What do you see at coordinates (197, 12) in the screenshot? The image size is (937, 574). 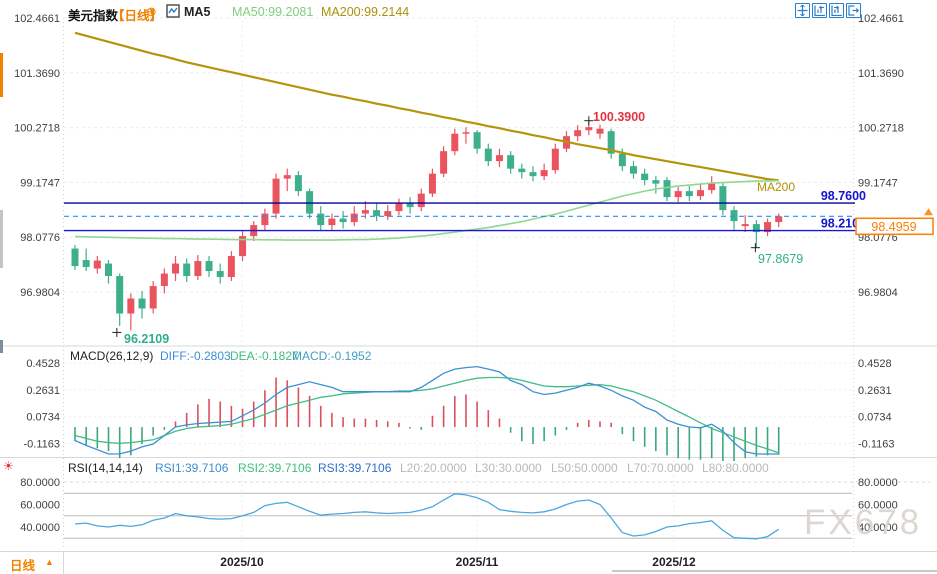 I see `ma5-label: MA5` at bounding box center [197, 12].